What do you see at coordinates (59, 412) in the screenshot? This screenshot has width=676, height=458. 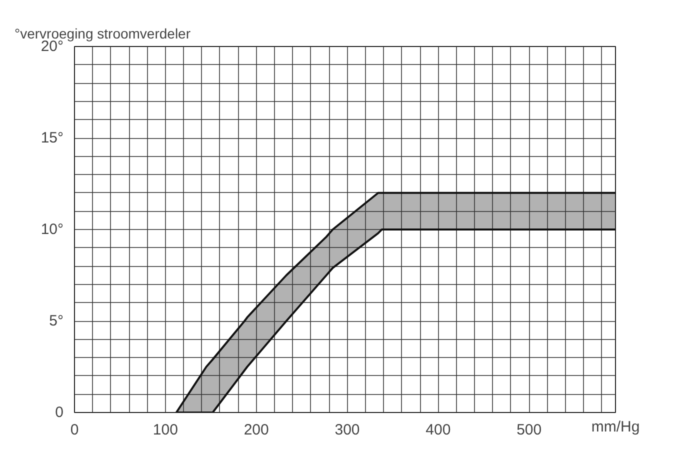 I see `y-tick-label: 0` at bounding box center [59, 412].